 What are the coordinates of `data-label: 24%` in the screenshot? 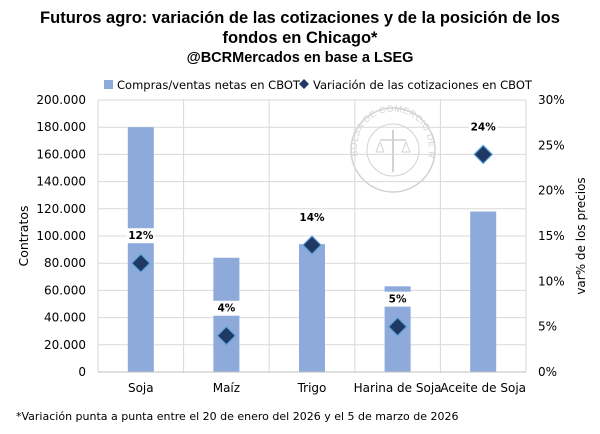 It's located at (484, 127).